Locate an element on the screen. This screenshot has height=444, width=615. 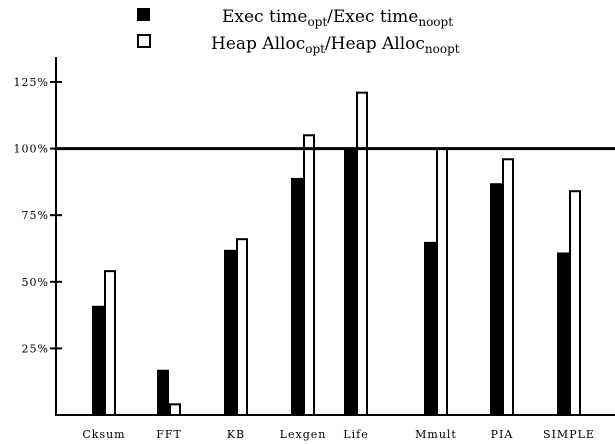
y-ticks: 25% 50% 75% 100% 125% is located at coordinates (38, 215).